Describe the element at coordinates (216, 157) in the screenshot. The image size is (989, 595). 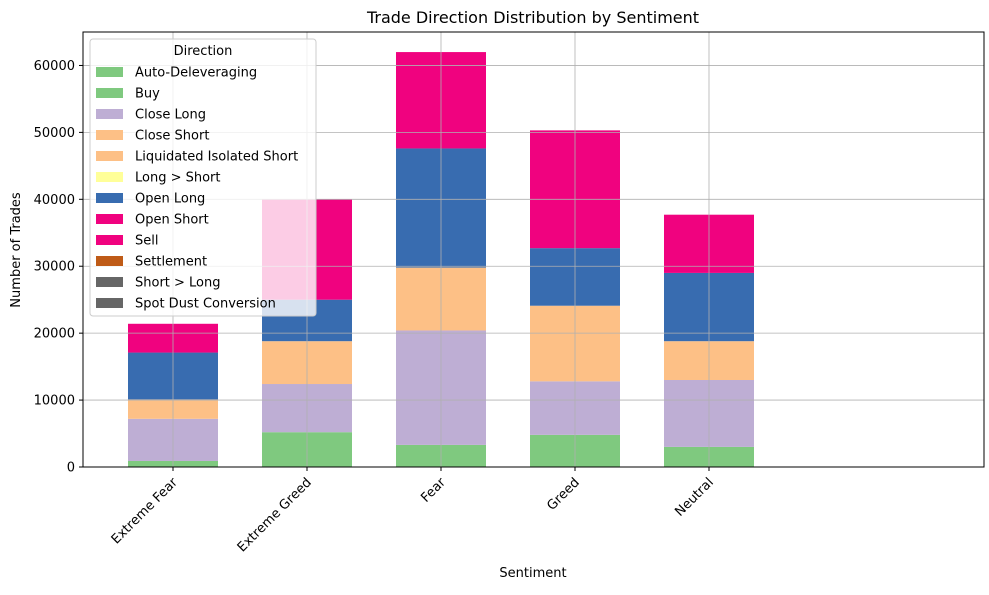
I see `legend-label: Liquidated Isolated Short` at that location.